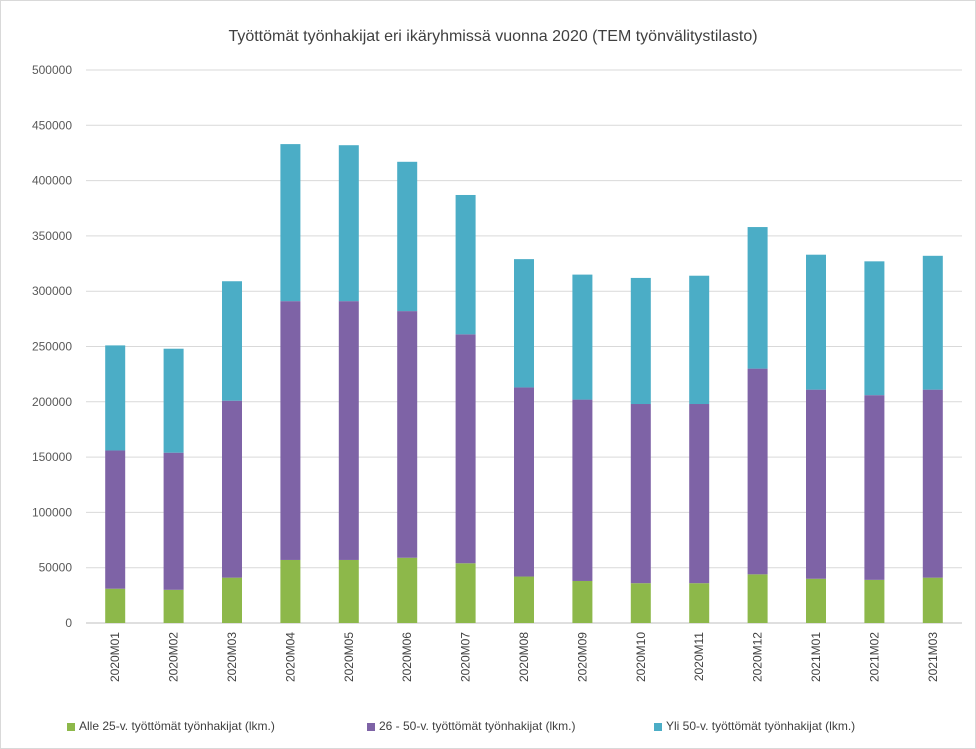 The width and height of the screenshot is (976, 749). I want to click on x-tick-label: 2020M08, so click(524, 657).